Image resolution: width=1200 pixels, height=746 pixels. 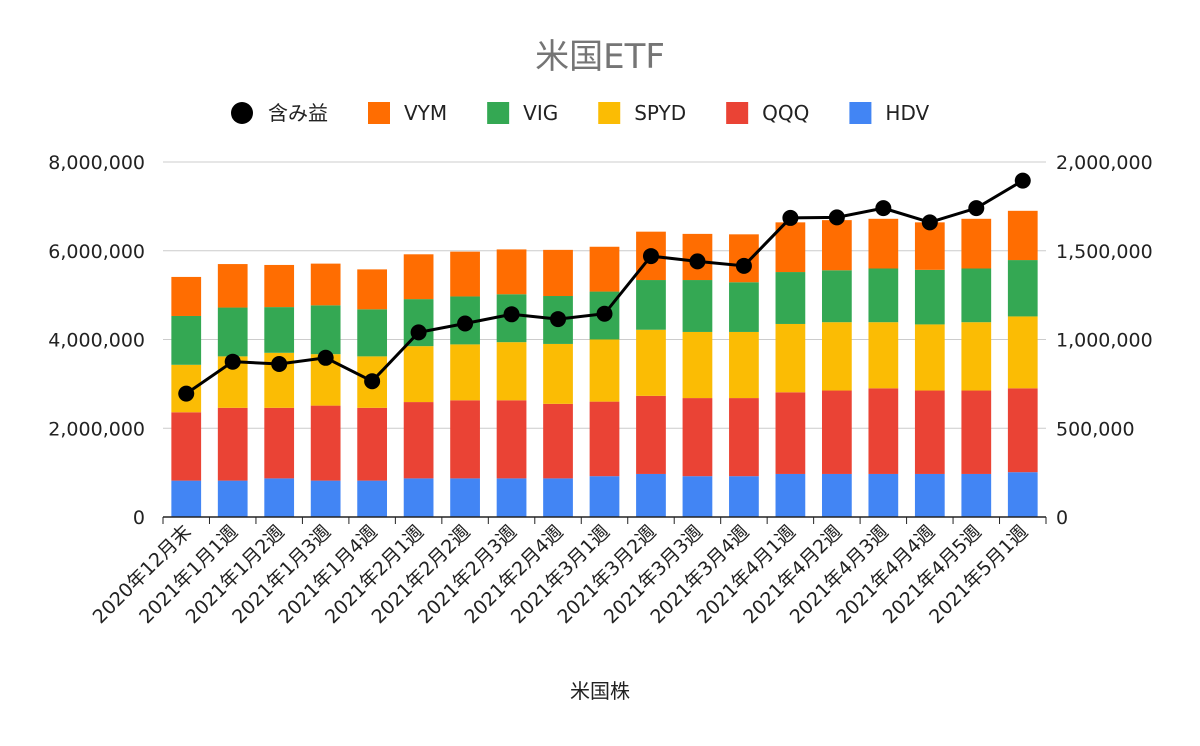 What do you see at coordinates (1095, 429) in the screenshot?
I see `y2-tick-label: 500,000` at bounding box center [1095, 429].